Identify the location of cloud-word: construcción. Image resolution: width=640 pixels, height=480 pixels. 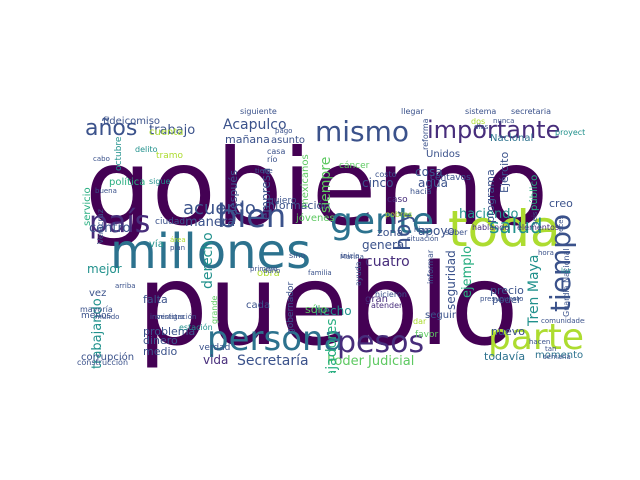
(103, 362).